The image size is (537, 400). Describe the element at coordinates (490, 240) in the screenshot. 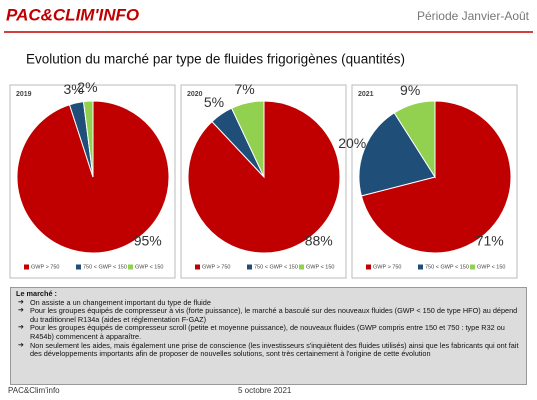

I see `data-label: 71%` at that location.